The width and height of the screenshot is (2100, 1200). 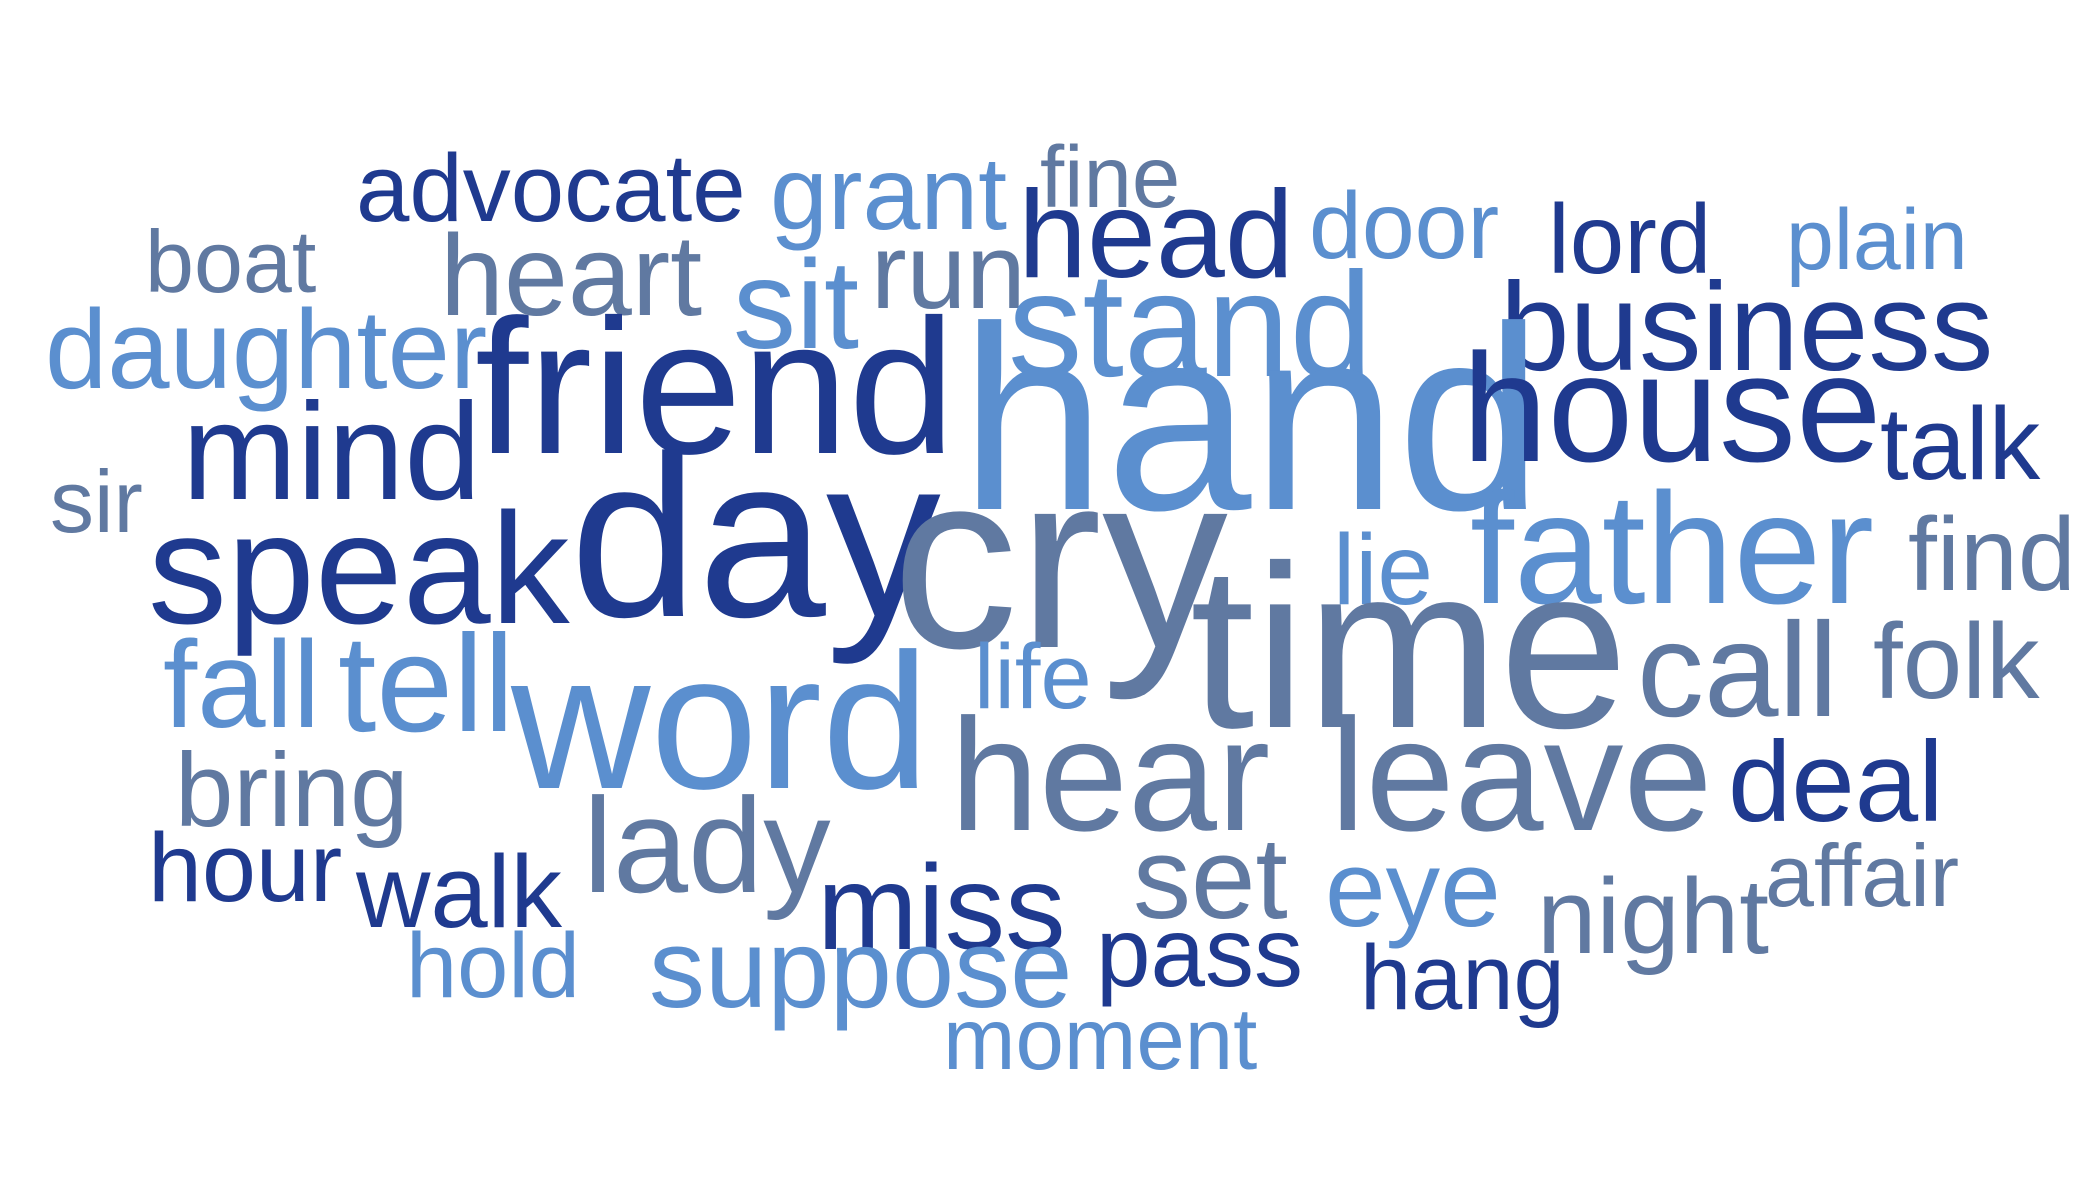 I want to click on word-suppose: suppose, so click(x=861, y=968).